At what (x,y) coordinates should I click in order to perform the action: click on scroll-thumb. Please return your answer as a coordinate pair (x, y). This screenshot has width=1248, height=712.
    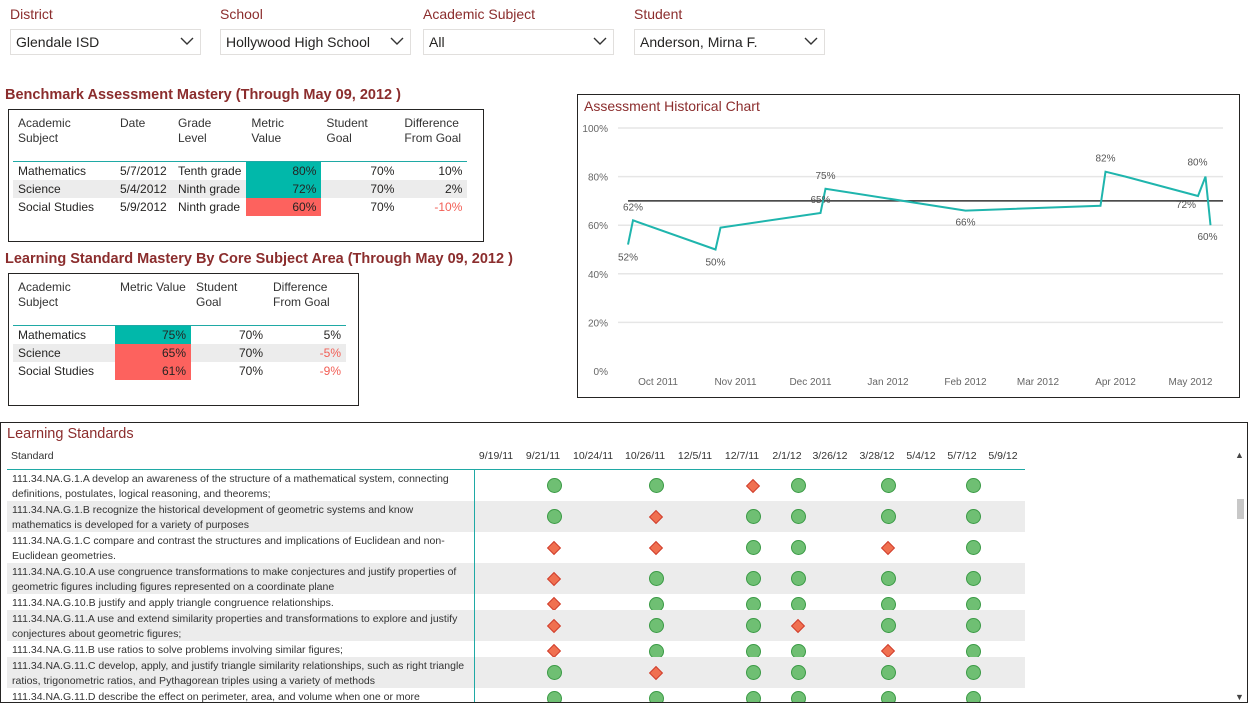
    Looking at the image, I should click on (1240, 509).